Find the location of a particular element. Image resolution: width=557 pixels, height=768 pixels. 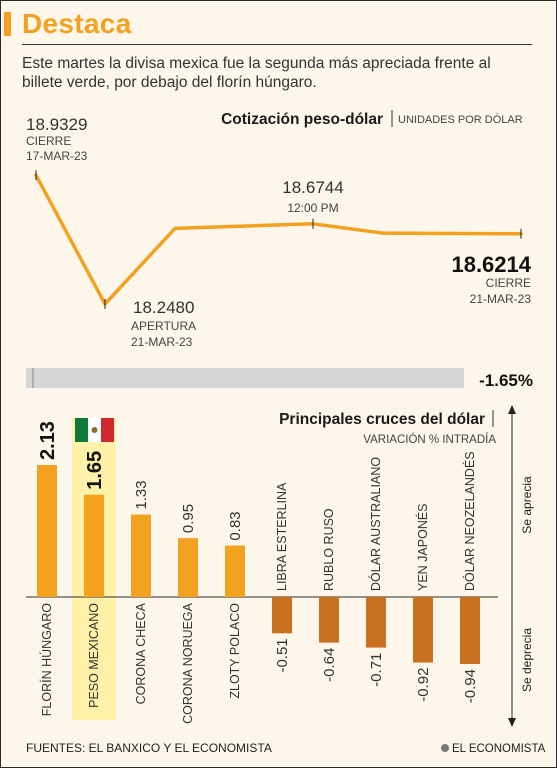

bar-libra-esterlina is located at coordinates (282, 615).